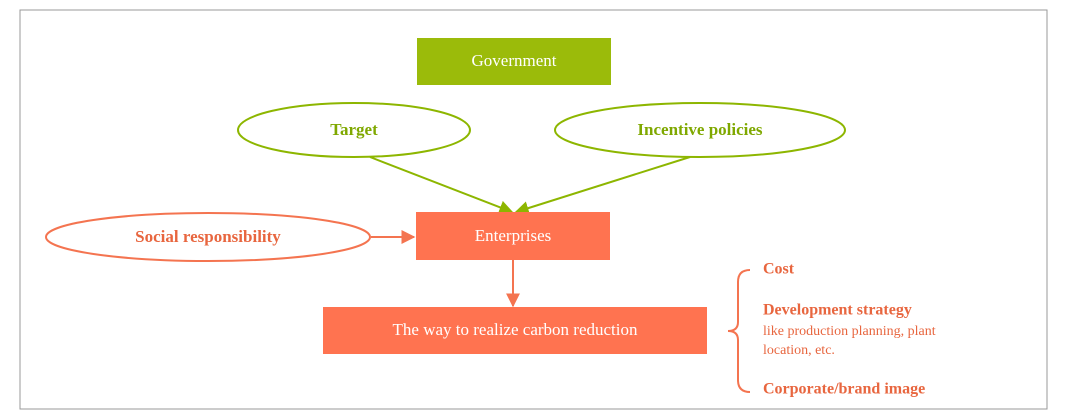 Image resolution: width=1067 pixels, height=419 pixels. I want to click on way-label: The way to realize carbon reduction, so click(515, 329).